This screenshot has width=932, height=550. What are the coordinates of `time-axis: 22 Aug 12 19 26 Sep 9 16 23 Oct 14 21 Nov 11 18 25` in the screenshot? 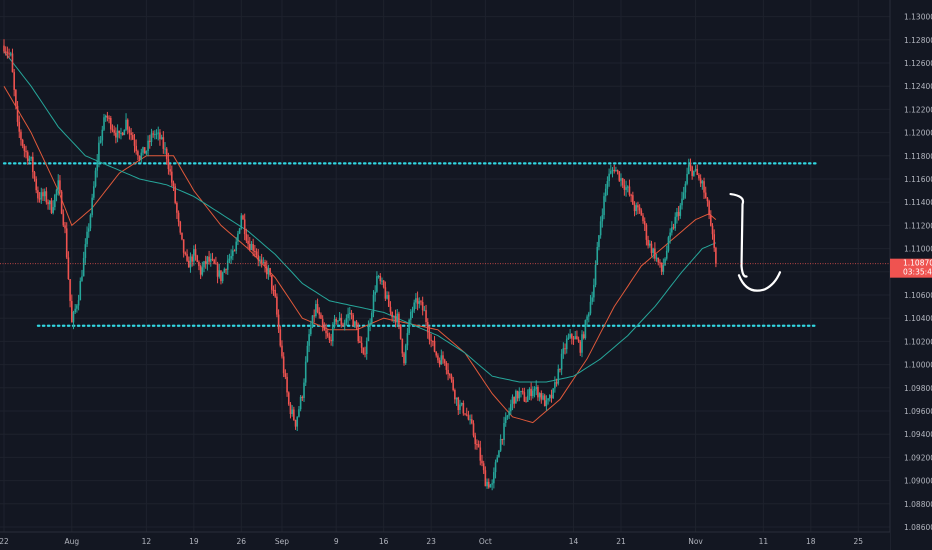 It's located at (445, 540).